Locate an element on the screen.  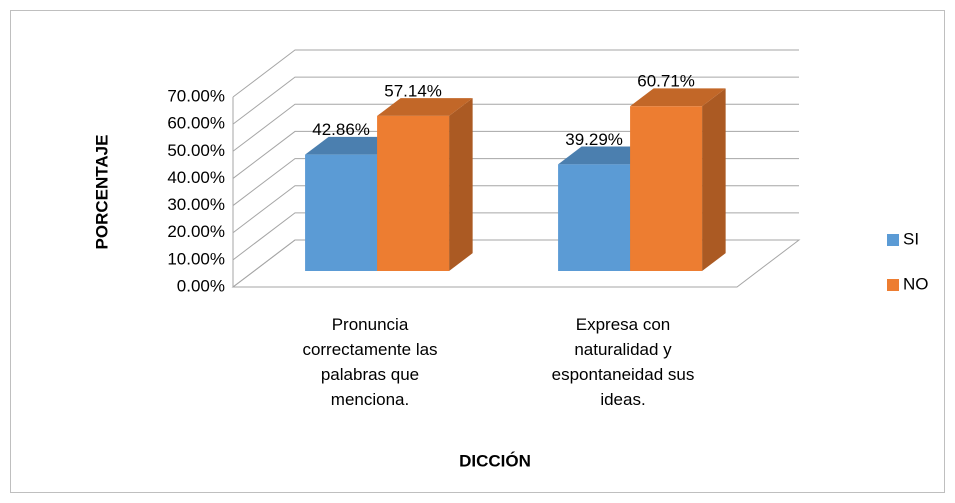
legend-label: NO is located at coordinates (916, 283).